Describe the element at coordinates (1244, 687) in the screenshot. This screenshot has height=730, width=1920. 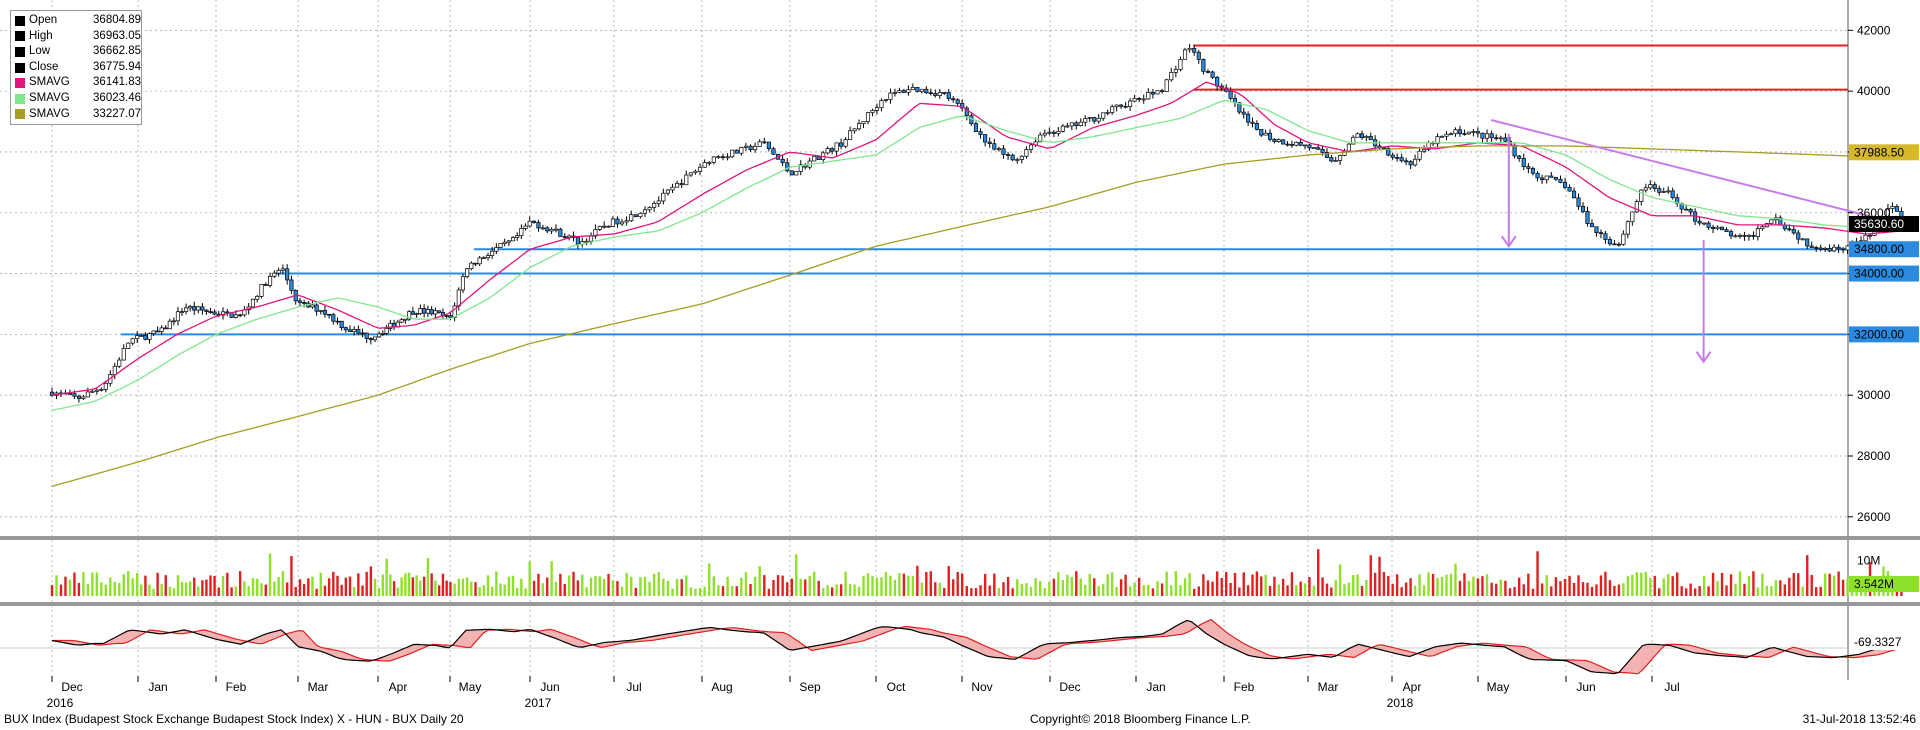
I see `month-label: Feb` at that location.